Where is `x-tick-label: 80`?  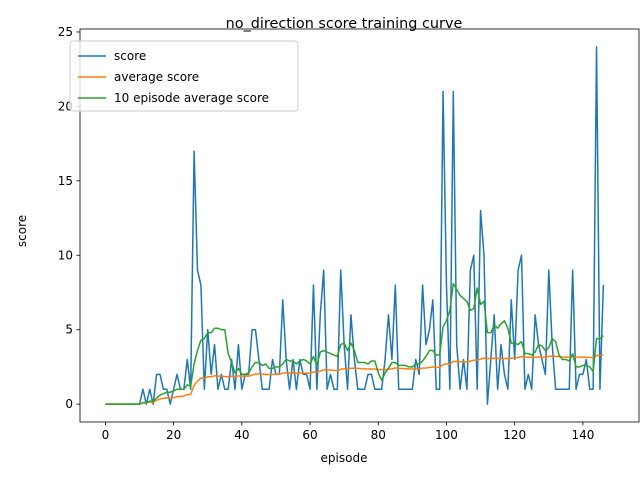
x-tick-label: 80 is located at coordinates (378, 435).